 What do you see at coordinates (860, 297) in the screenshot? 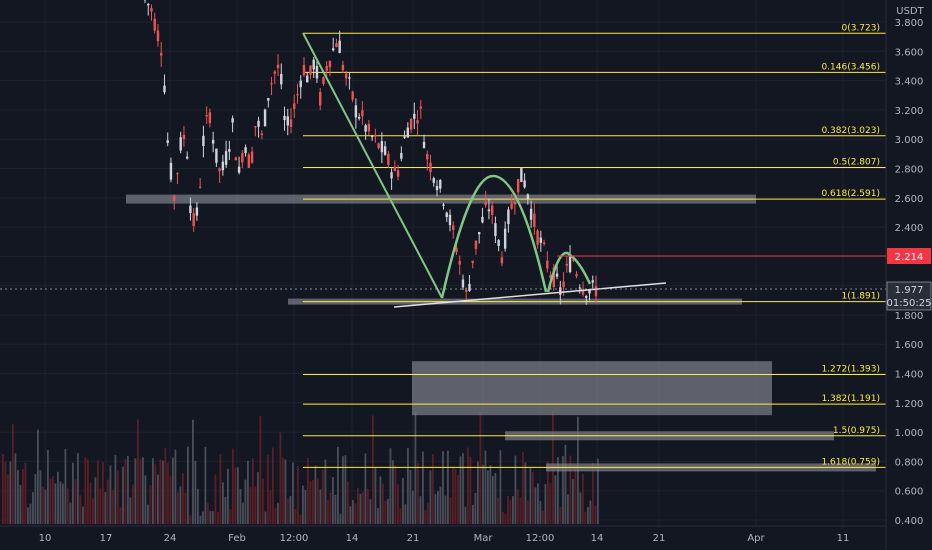
I see `fib-level-label: 1(1.891)` at bounding box center [860, 297].